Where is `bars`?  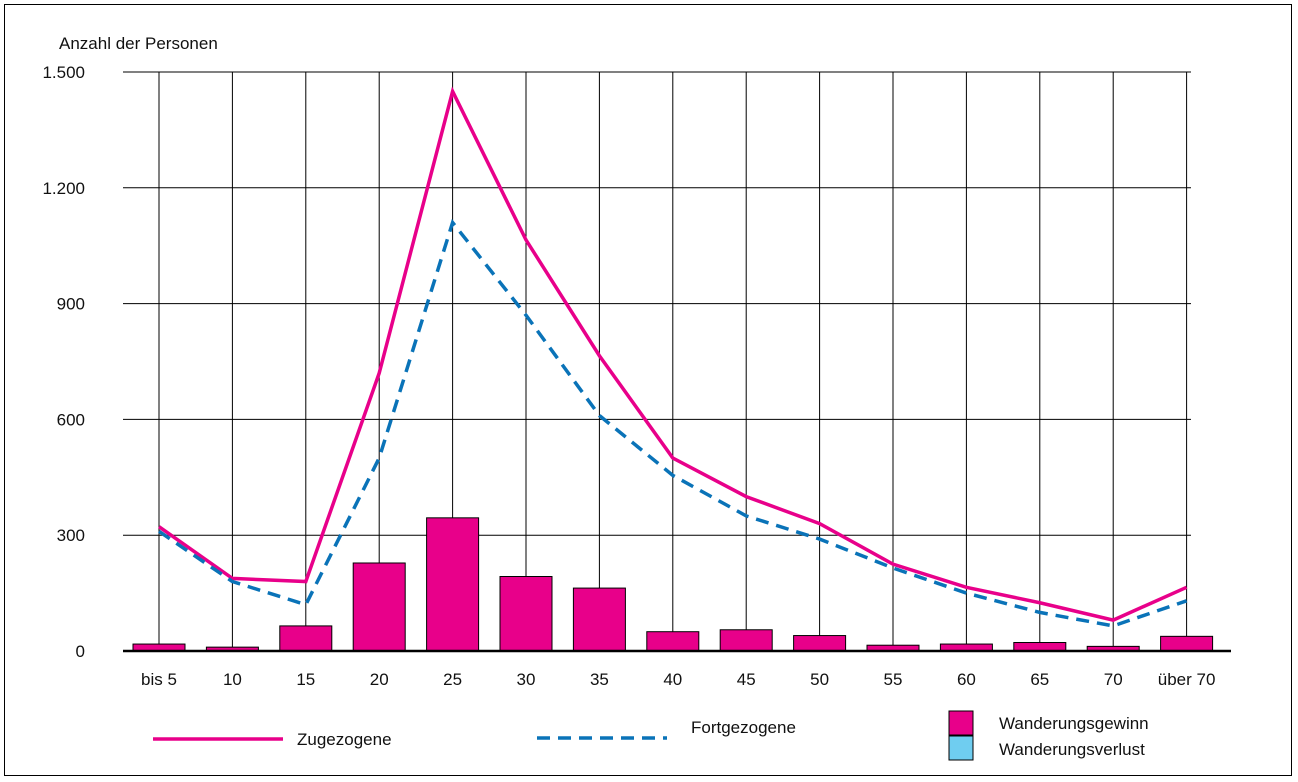
bars is located at coordinates (673, 584).